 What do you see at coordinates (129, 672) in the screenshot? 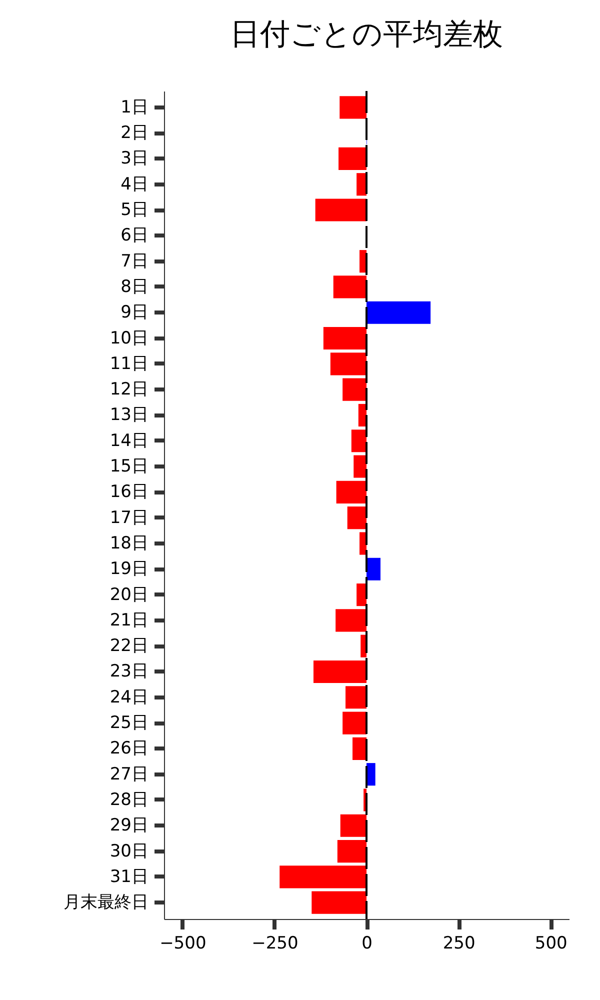
I see `y-tick-label: 23日` at bounding box center [129, 672].